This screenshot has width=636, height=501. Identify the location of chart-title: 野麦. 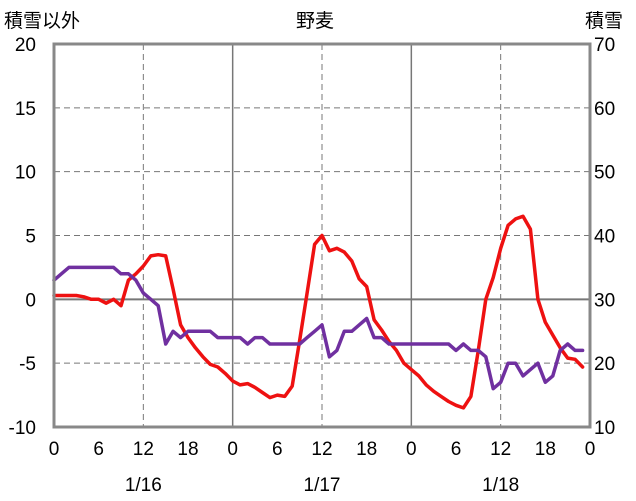
(315, 21).